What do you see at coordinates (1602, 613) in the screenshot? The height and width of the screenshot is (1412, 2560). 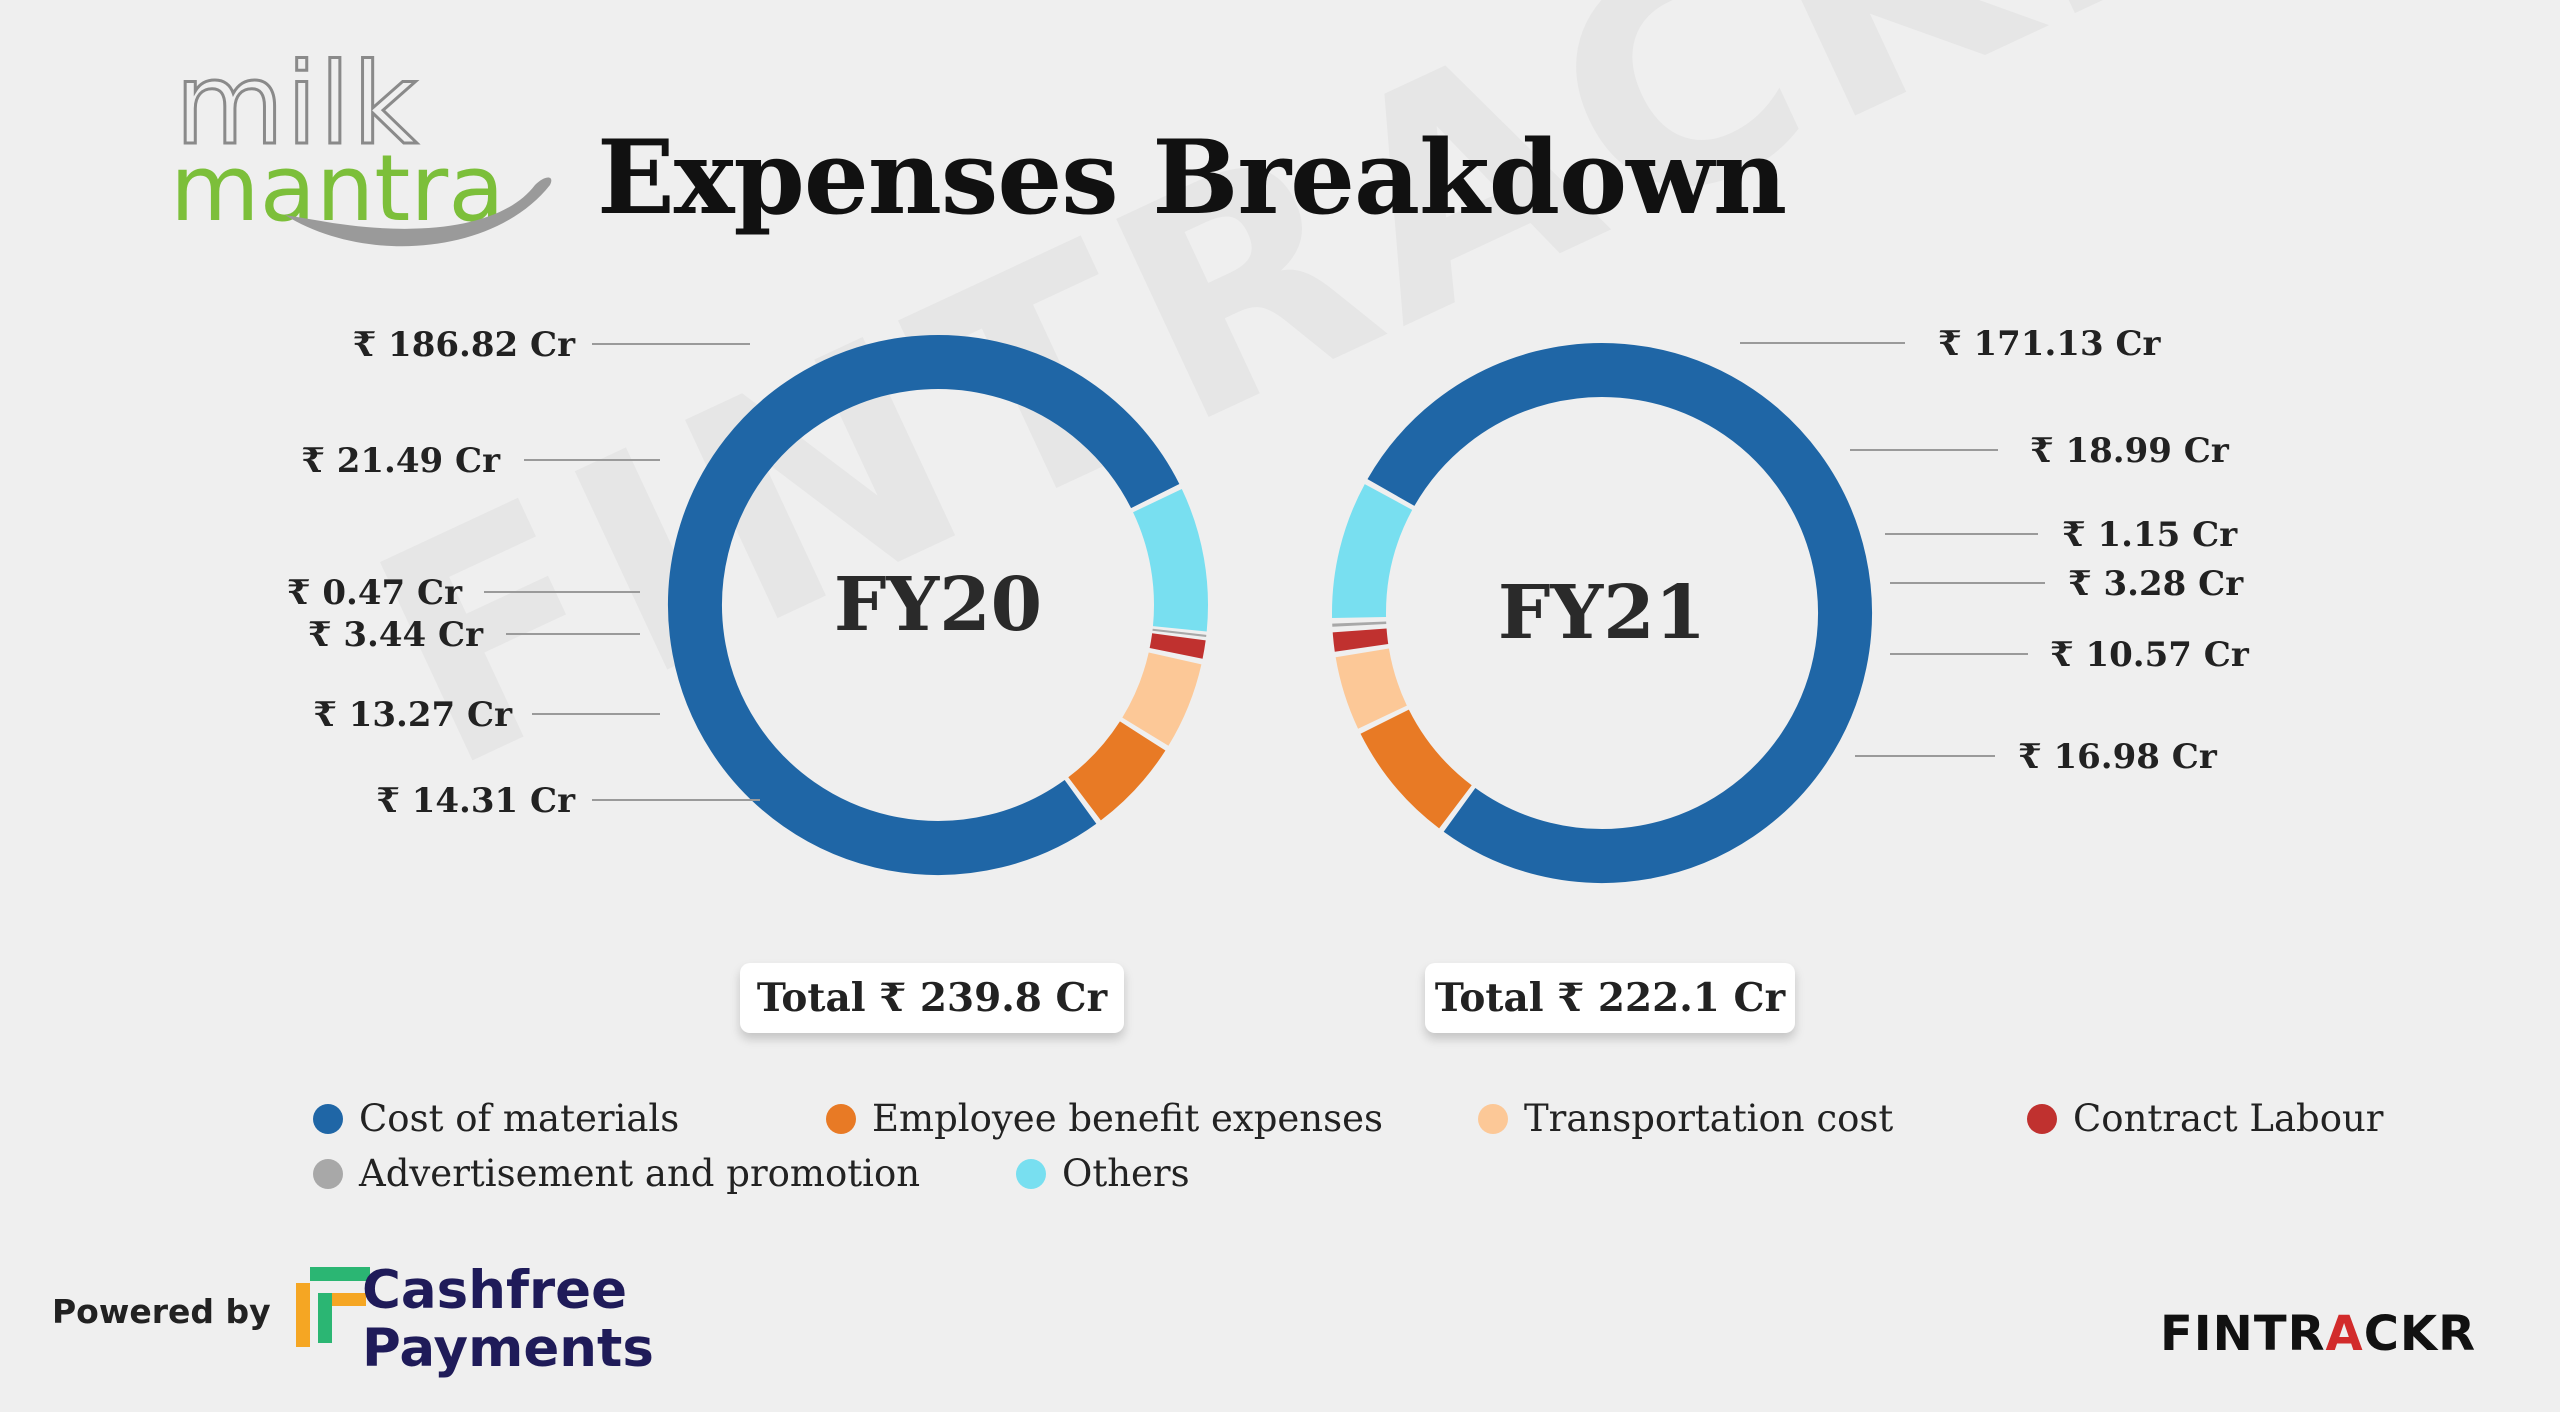 I see `center-label: FY21` at bounding box center [1602, 613].